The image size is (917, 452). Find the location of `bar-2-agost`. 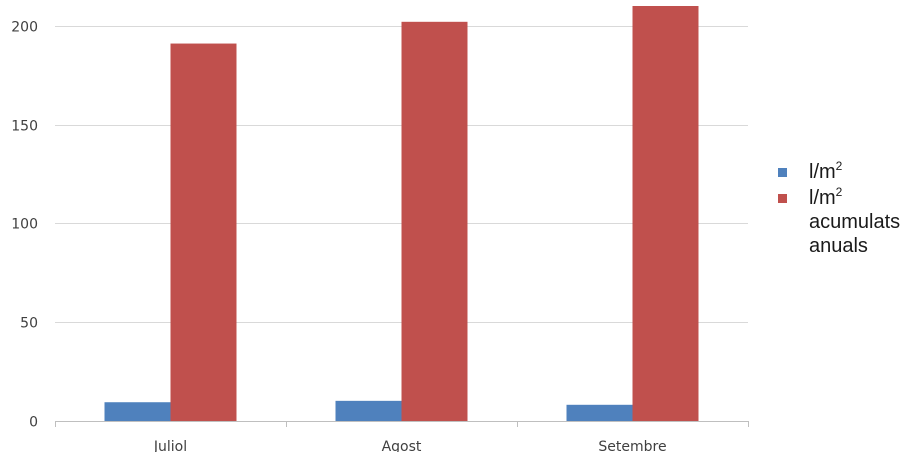

bar-2-agost is located at coordinates (434, 221).